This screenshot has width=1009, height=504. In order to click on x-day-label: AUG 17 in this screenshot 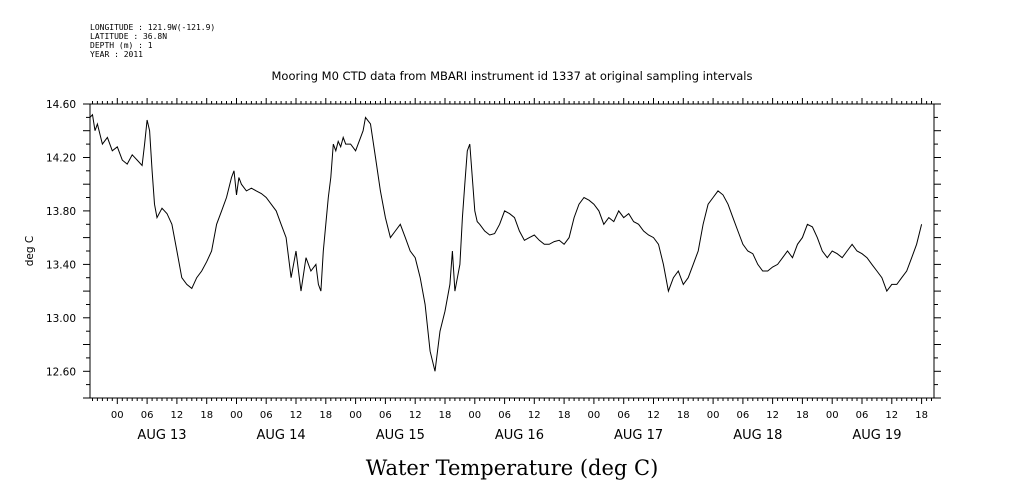, I will do `click(638, 435)`.